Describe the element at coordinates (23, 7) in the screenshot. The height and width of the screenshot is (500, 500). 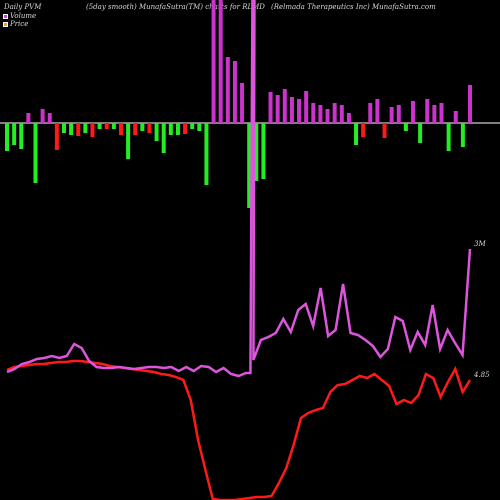
I see `header-left-label: Daily PVM` at that location.